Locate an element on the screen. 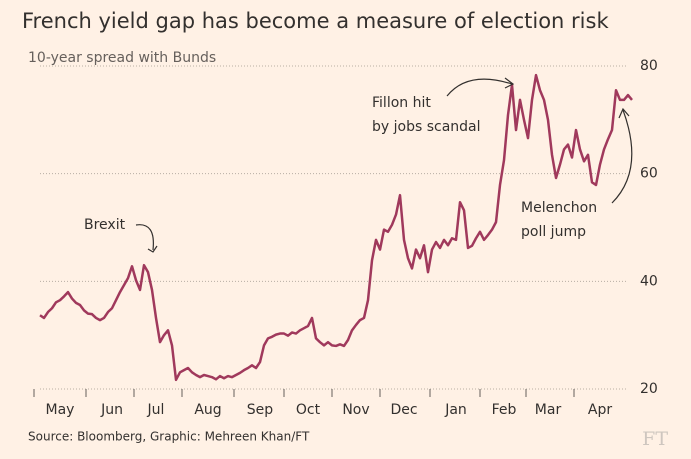  y-tick-label: 60 is located at coordinates (649, 174).